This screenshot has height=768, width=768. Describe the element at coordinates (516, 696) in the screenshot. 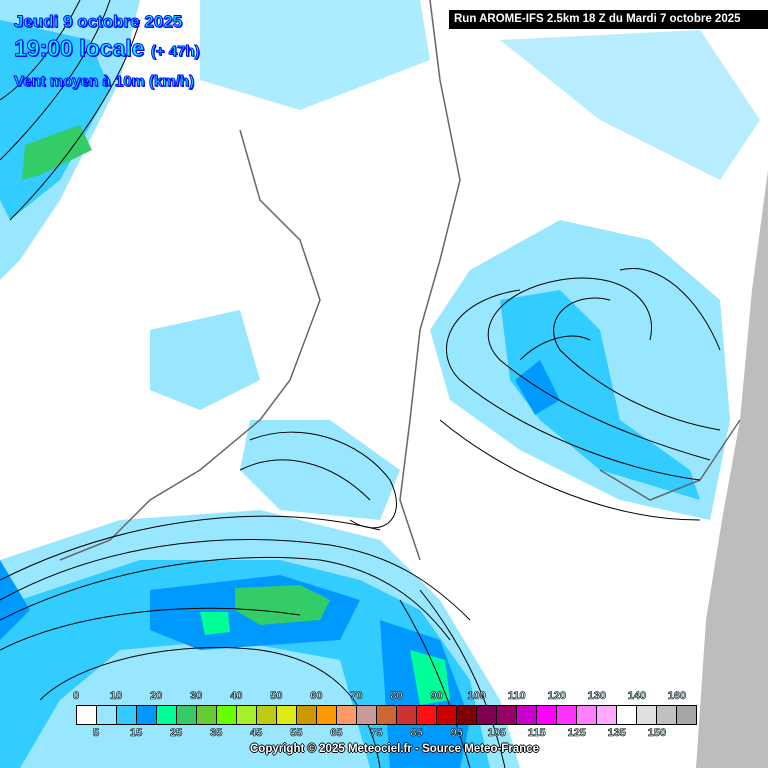

I see `legend-label: 110` at that location.